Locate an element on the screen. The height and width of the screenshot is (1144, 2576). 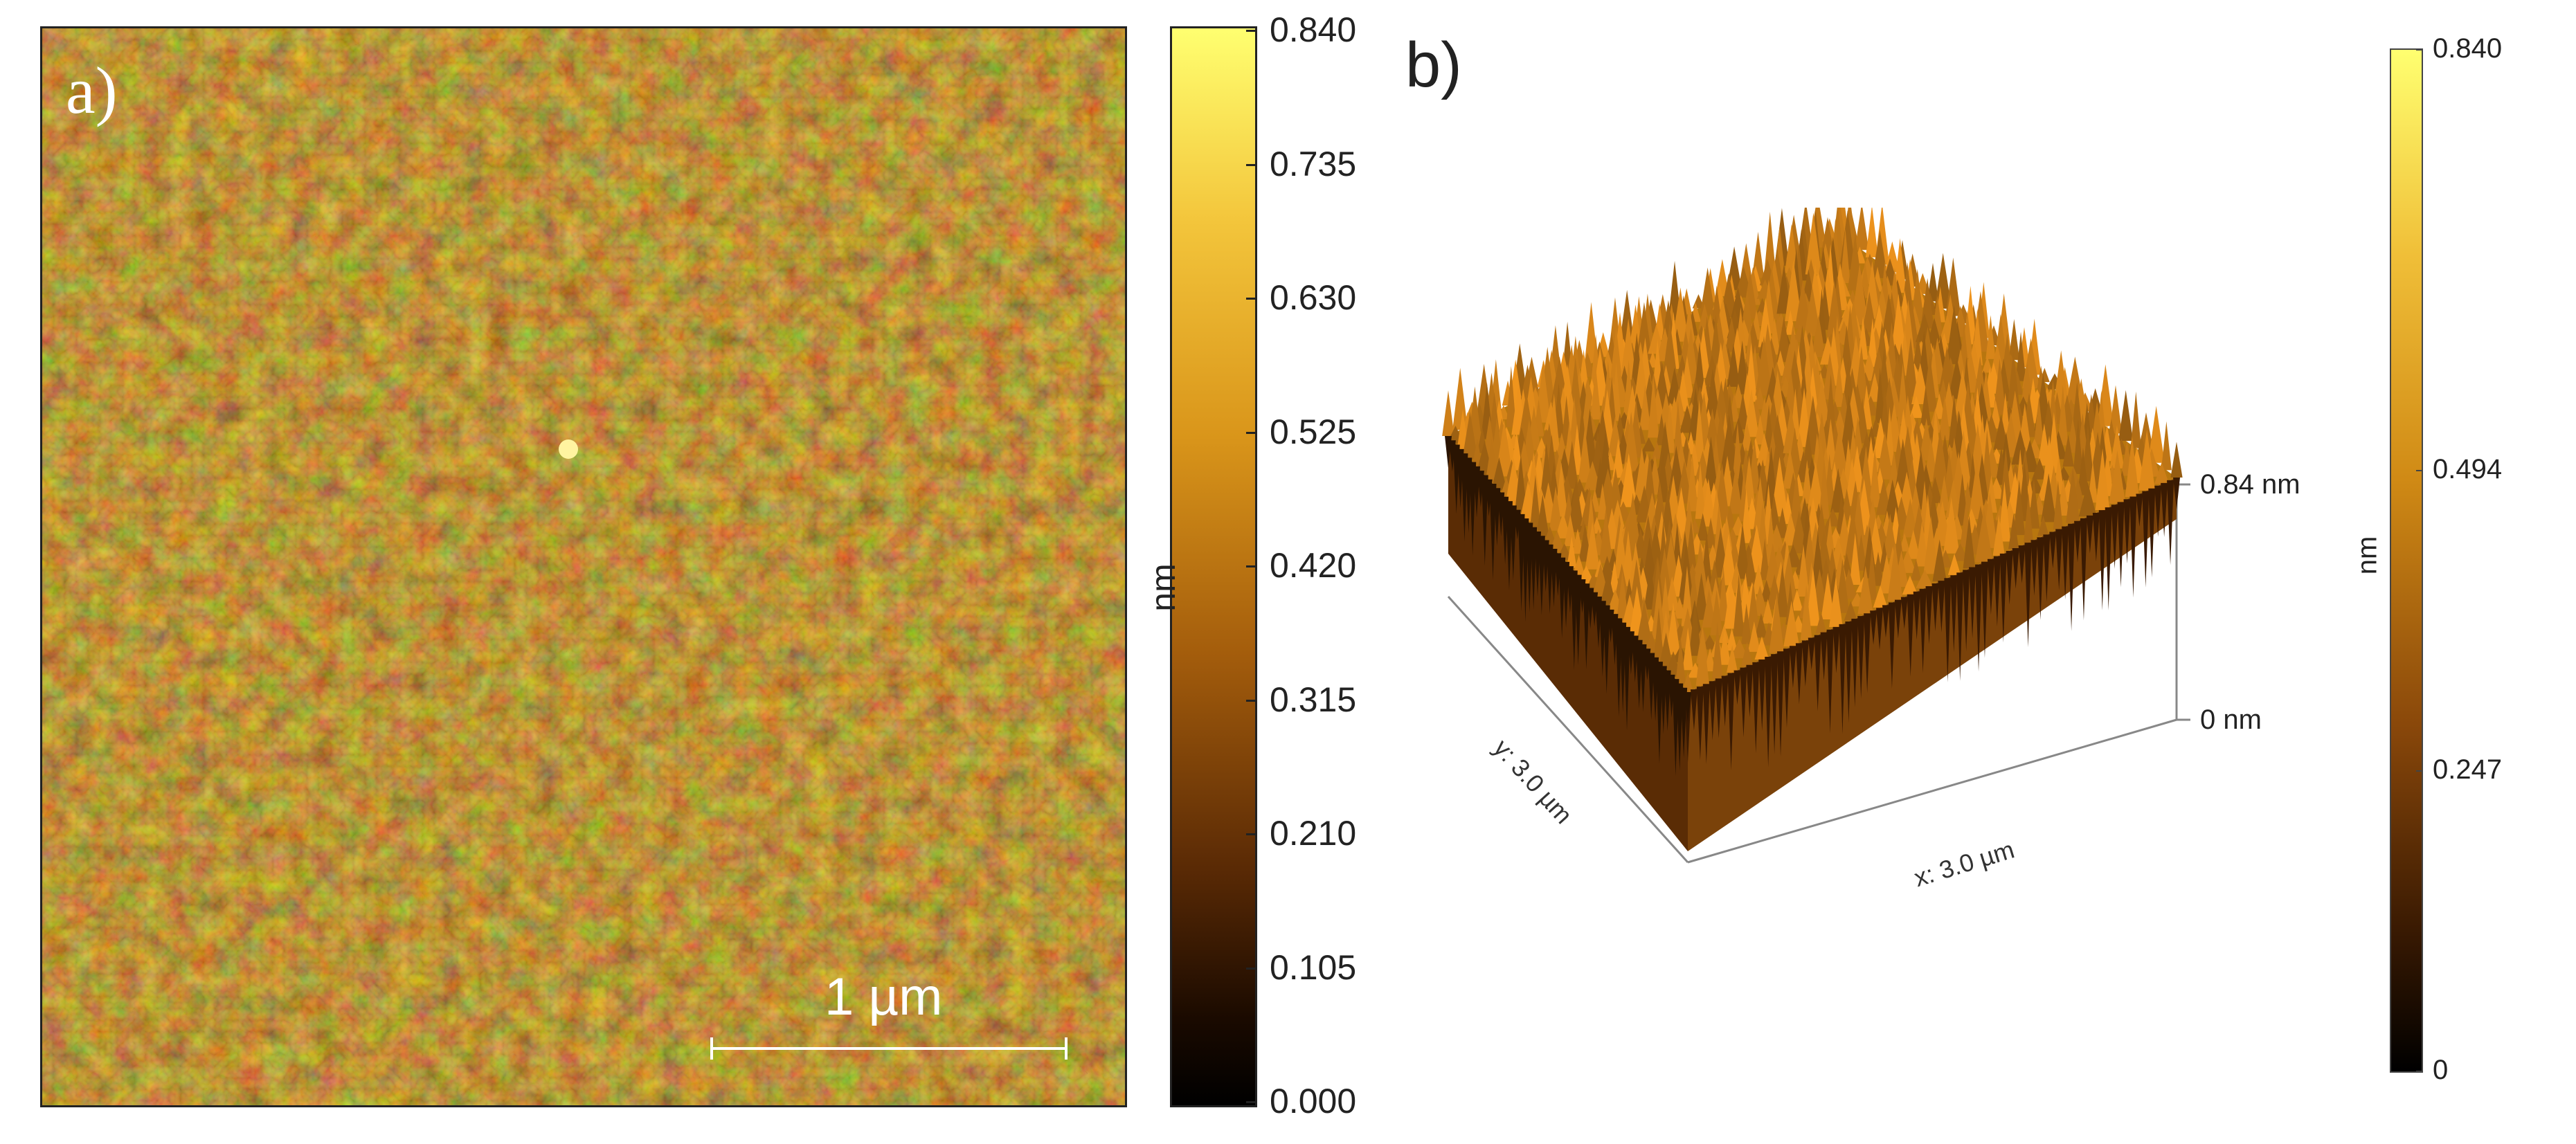
panel-a-colorbar-tick-label: 0.315 is located at coordinates (1313, 699).